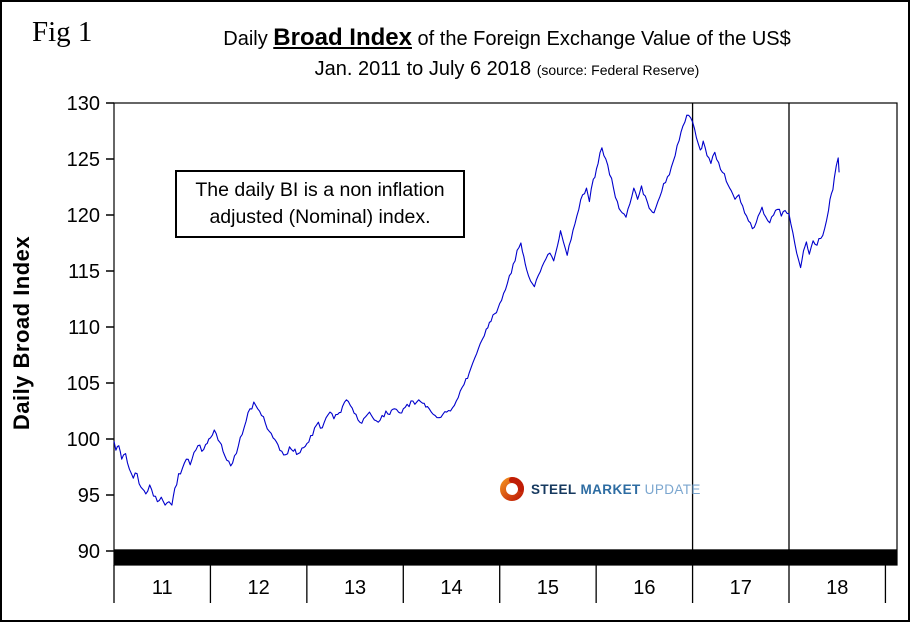 The height and width of the screenshot is (622, 910). I want to click on y-axis-tick-label: 115, so click(84, 272).